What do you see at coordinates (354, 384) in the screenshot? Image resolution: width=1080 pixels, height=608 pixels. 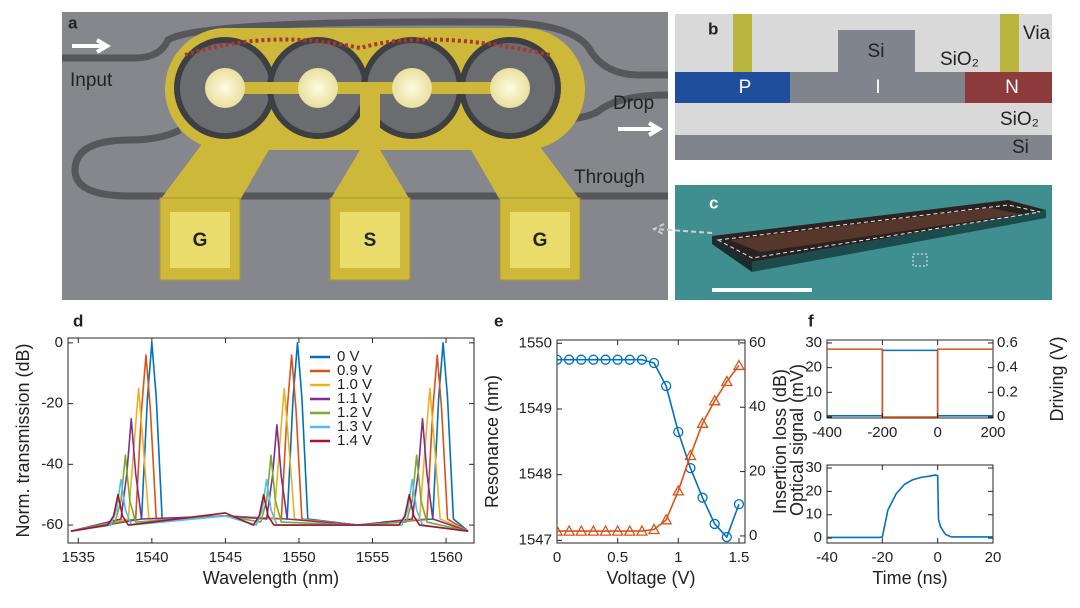 I see `legend-label: 1.0 V` at bounding box center [354, 384].